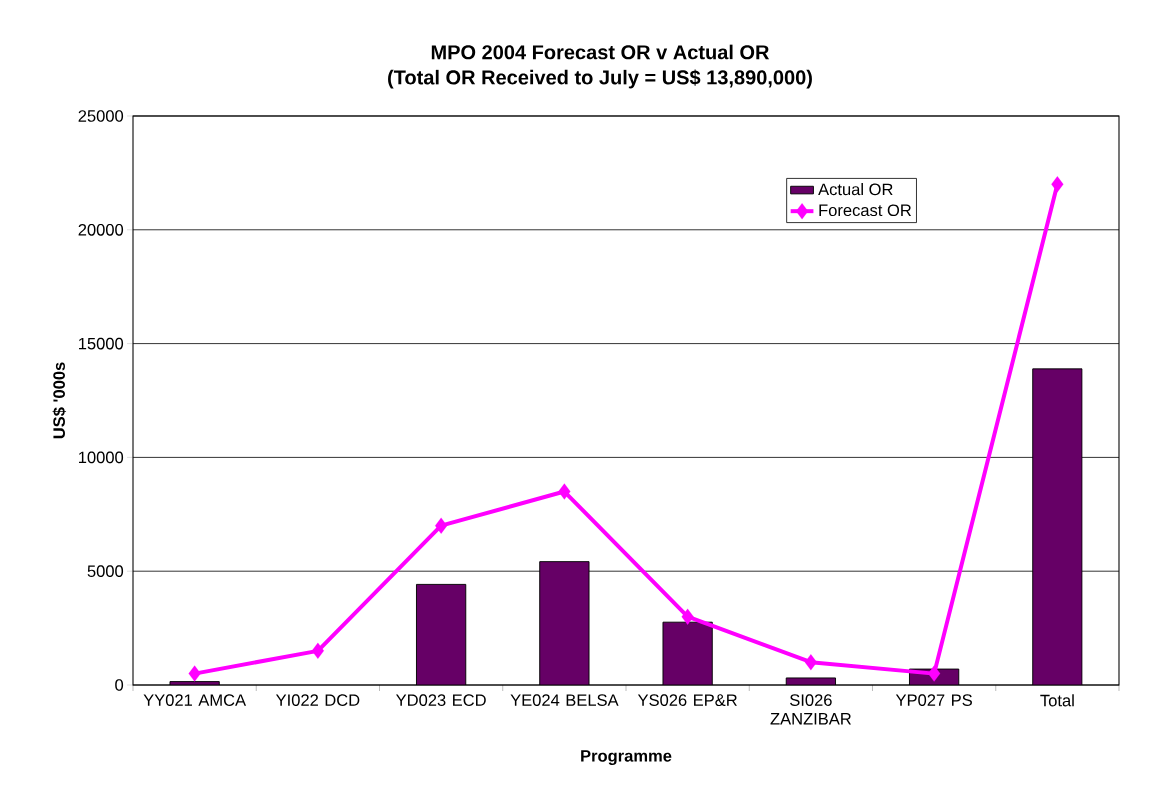 This screenshot has height=789, width=1174. Describe the element at coordinates (855, 189) in the screenshot. I see `legend-label: Actual OR` at that location.